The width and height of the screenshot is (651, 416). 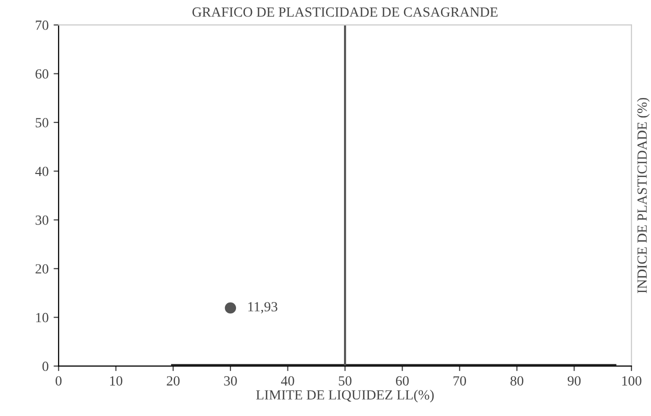 I want to click on data-label: 11,93, so click(x=263, y=308).